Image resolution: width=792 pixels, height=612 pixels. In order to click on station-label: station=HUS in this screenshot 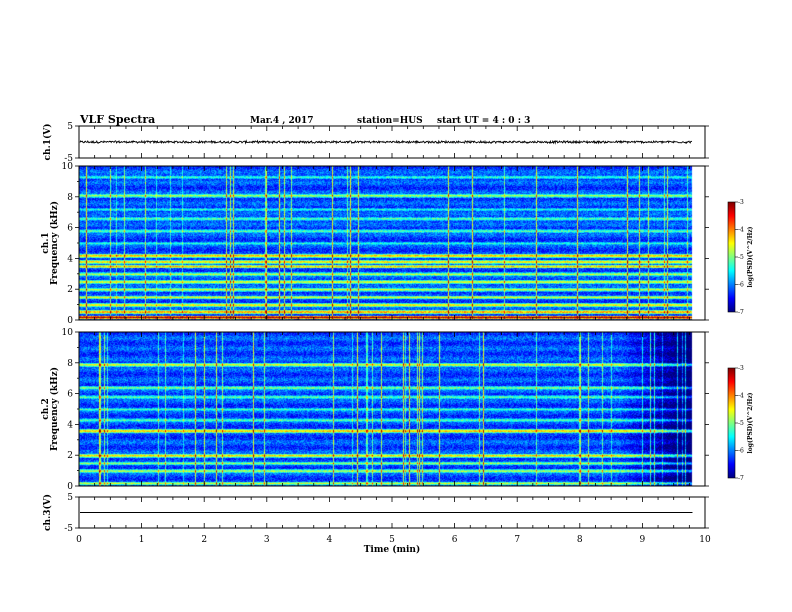, I will do `click(390, 121)`.